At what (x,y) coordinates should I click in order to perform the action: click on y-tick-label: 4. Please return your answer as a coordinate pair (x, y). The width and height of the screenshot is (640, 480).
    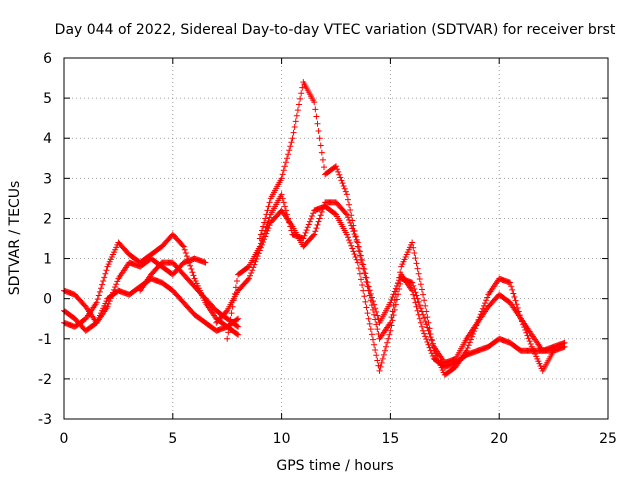
    Looking at the image, I should click on (47, 139).